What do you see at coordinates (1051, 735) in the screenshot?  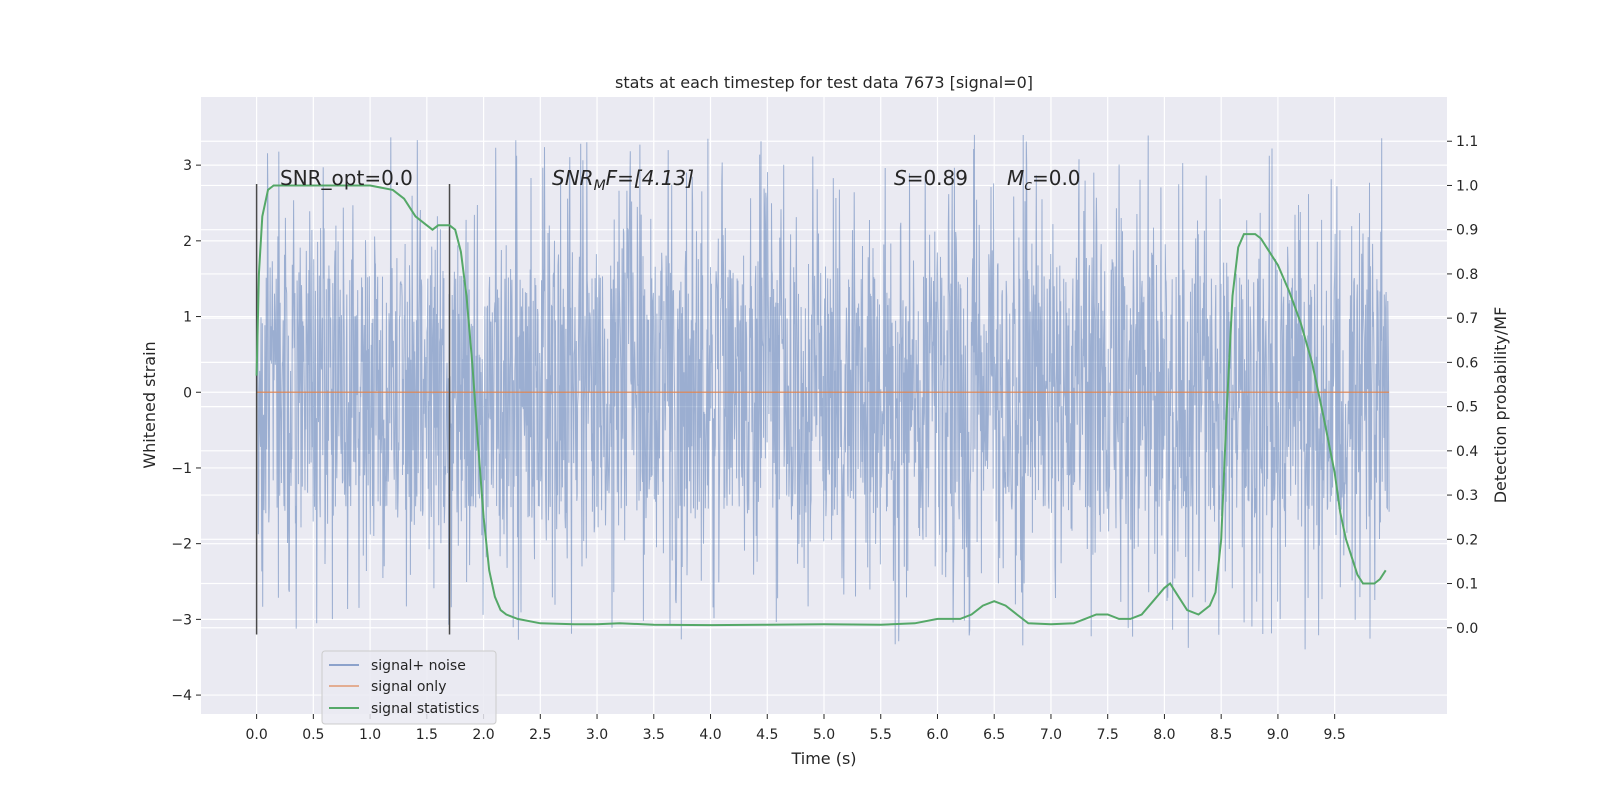 I see `x-tick-label: 7.0` at bounding box center [1051, 735].